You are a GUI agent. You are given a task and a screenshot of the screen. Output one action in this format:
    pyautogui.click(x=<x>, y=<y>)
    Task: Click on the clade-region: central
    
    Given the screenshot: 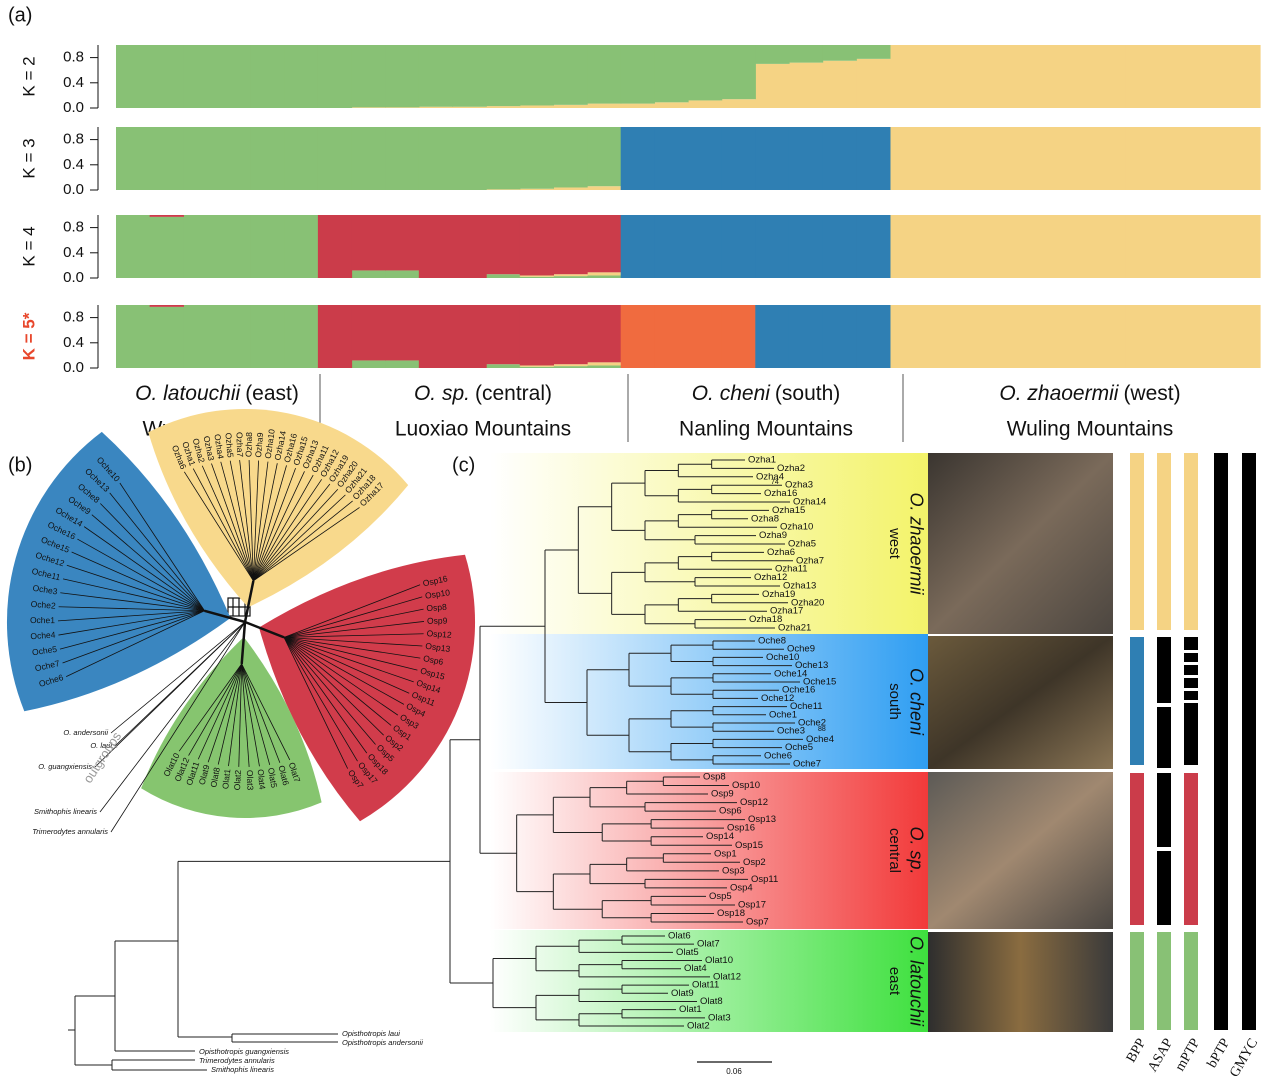 What is the action you would take?
    pyautogui.click(x=894, y=850)
    